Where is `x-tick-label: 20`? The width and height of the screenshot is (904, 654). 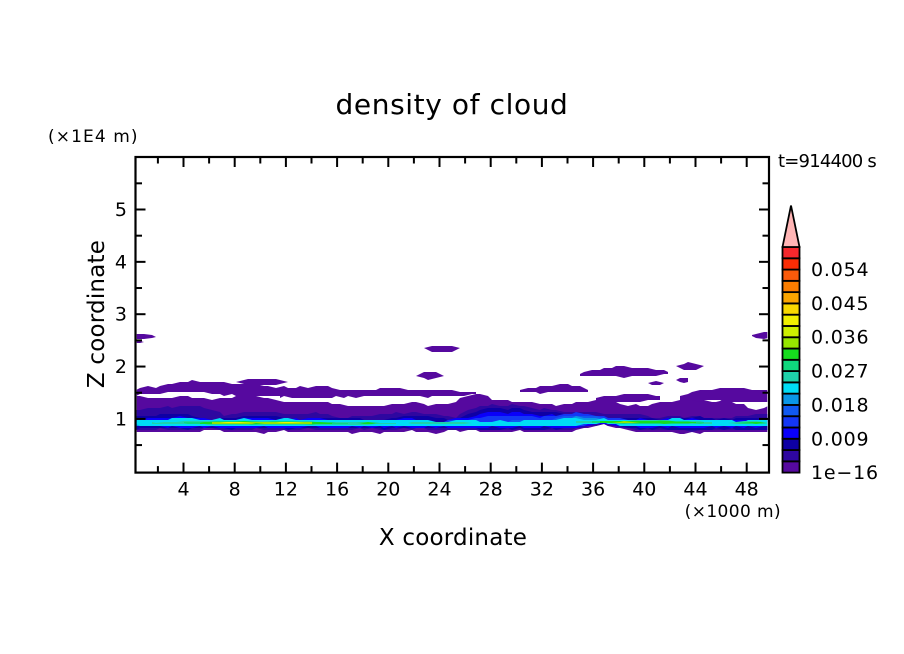
x-tick-label: 20 is located at coordinates (388, 490).